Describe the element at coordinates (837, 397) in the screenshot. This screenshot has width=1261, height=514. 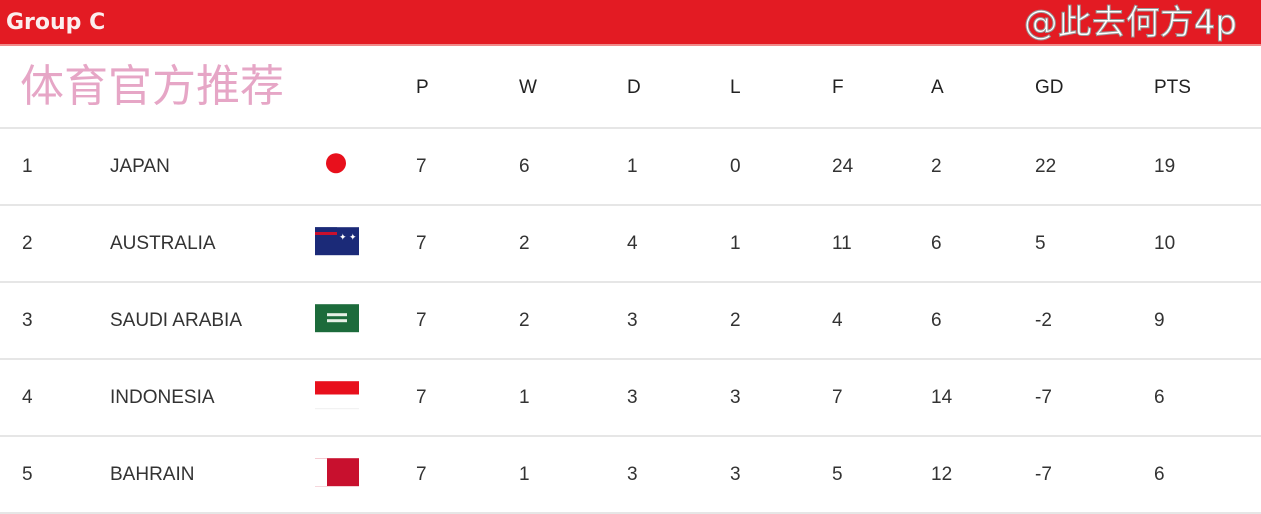
I see `stat-f: 7` at that location.